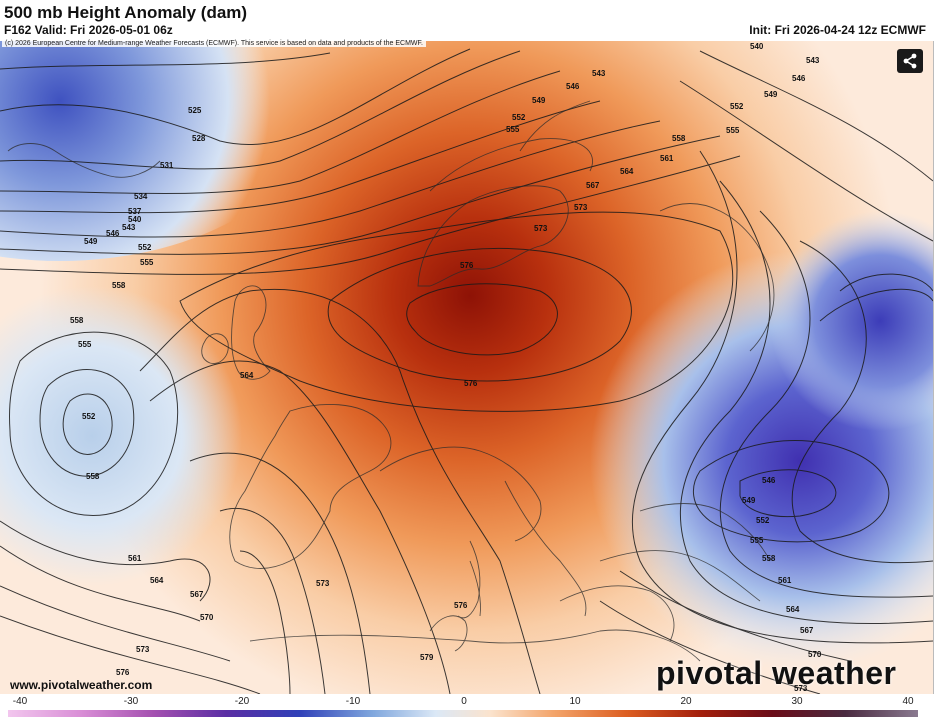 The image size is (940, 725). I want to click on contour-label: 528, so click(199, 138).